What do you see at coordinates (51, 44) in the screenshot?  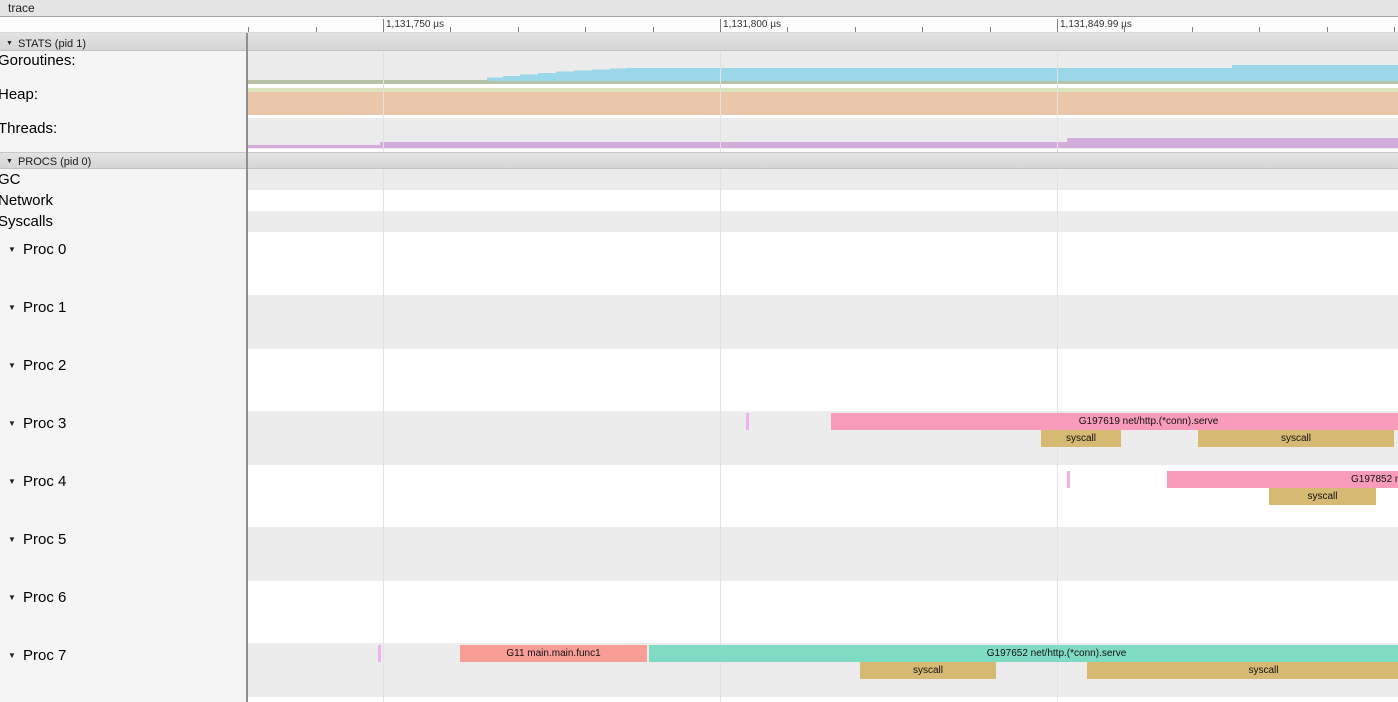 I see `section-label-stats: STATS (pid 1)` at bounding box center [51, 44].